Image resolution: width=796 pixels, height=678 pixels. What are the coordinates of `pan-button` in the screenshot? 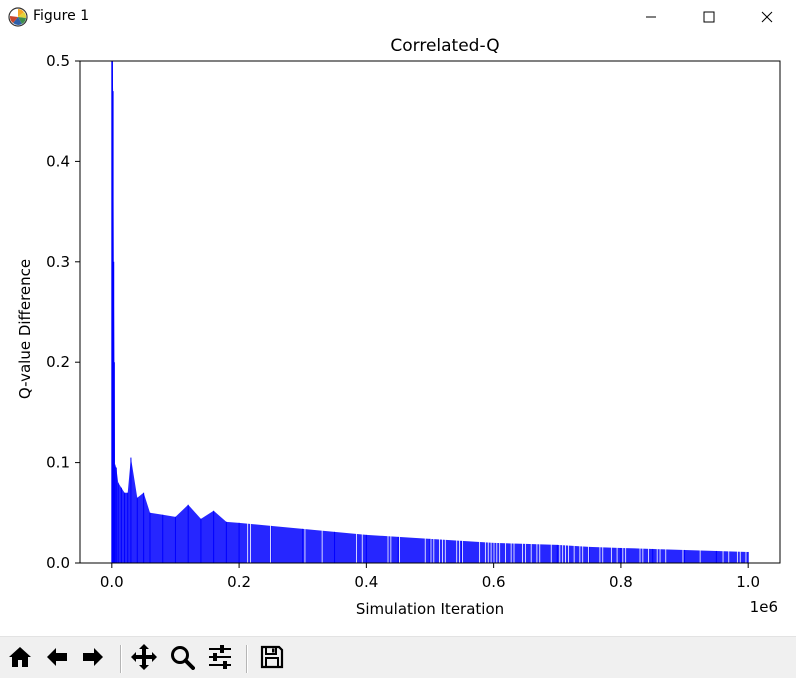 It's located at (144, 659).